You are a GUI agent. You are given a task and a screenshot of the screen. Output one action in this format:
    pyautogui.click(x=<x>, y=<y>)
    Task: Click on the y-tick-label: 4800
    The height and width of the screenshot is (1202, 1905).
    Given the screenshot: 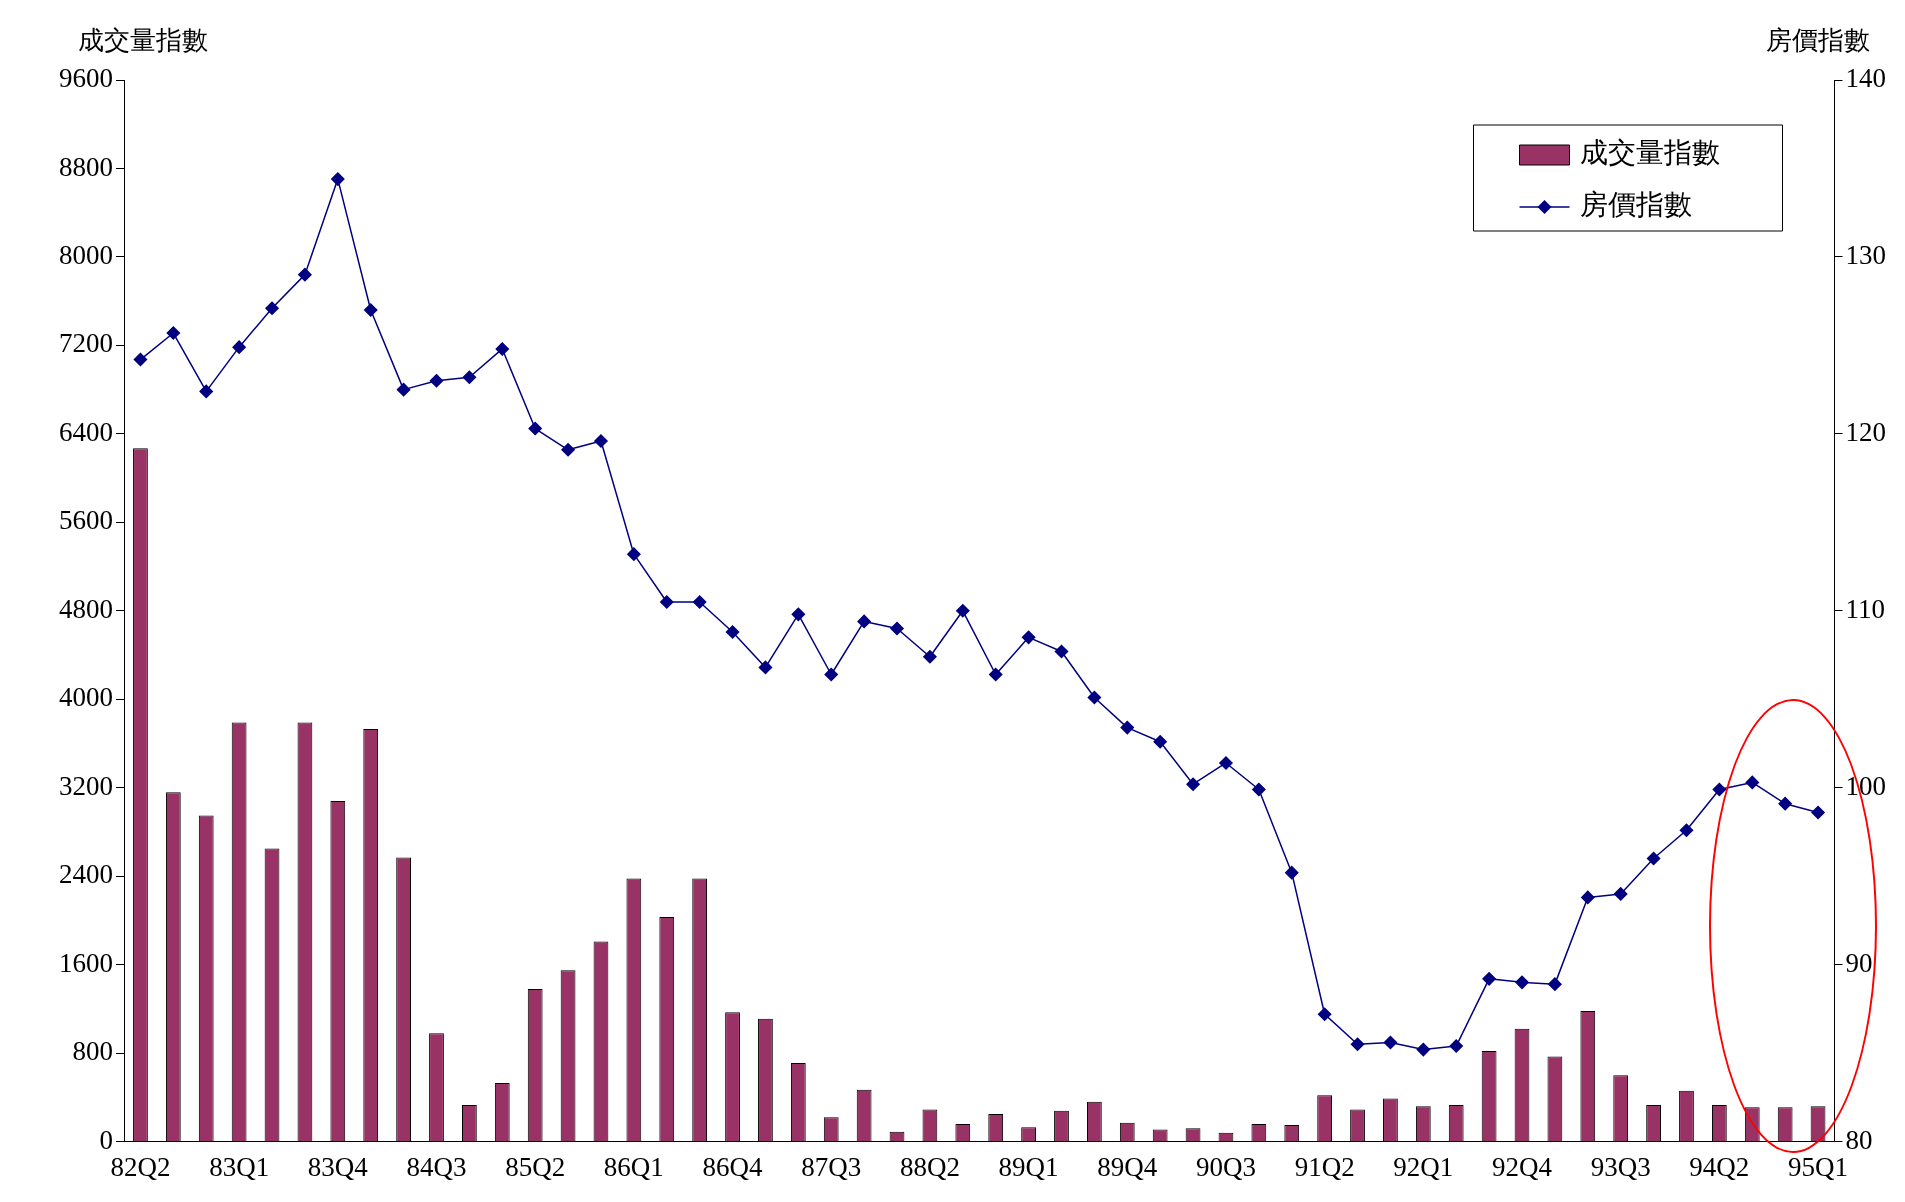 What is the action you would take?
    pyautogui.click(x=86, y=608)
    